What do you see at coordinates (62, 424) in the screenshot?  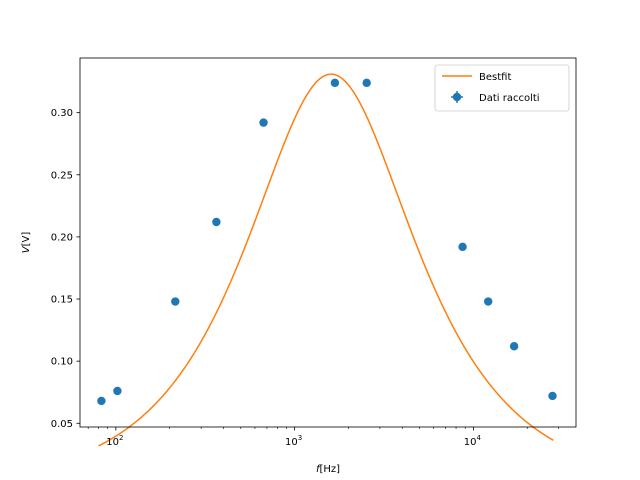 I see `y-tick-label: 0.05` at bounding box center [62, 424].